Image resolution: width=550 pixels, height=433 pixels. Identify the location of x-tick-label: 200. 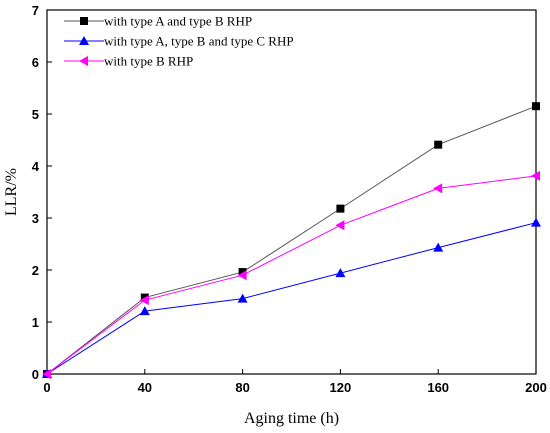
(536, 387).